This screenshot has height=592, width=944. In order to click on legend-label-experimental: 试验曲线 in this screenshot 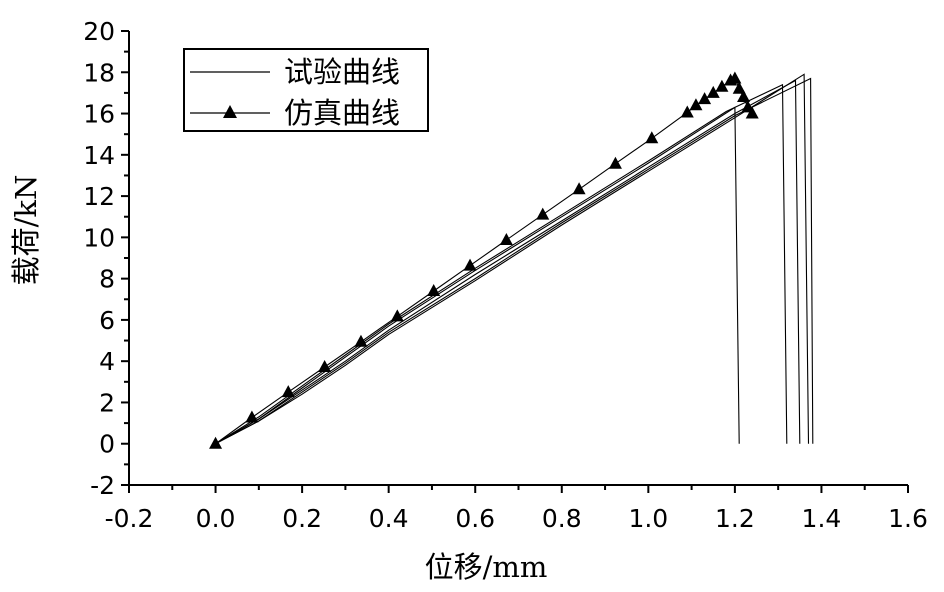, I will do `click(342, 72)`.